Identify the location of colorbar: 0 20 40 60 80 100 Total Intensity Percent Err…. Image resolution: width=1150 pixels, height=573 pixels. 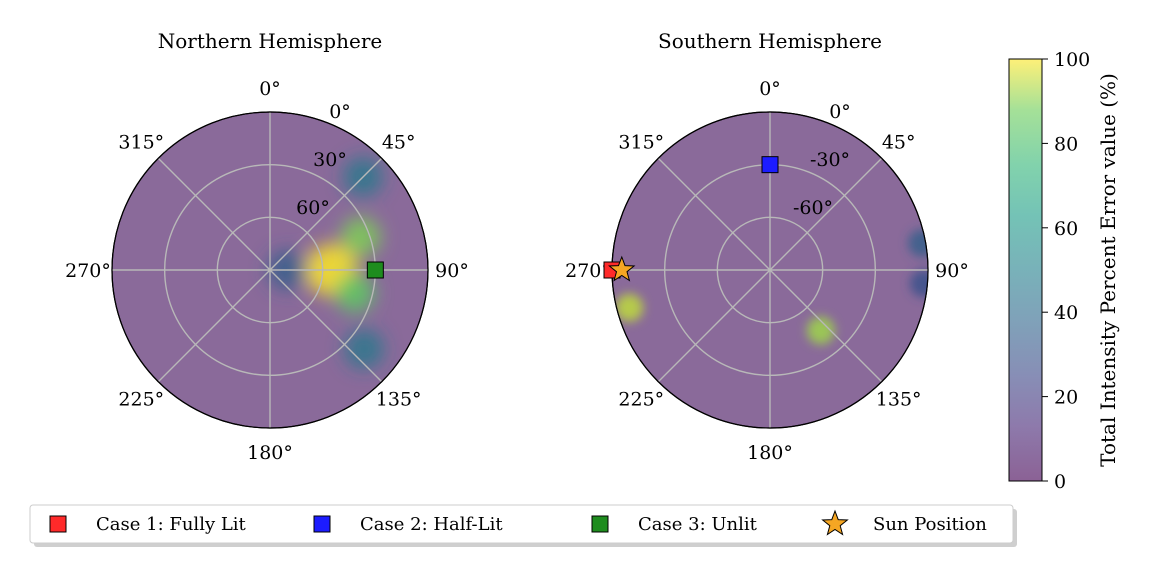
(1064, 271).